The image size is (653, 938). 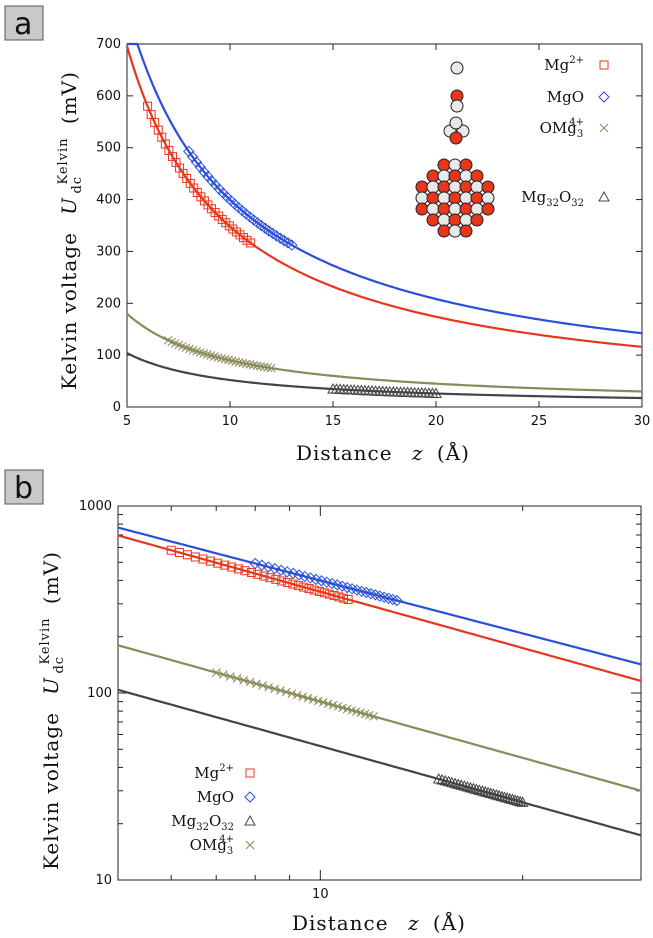 What do you see at coordinates (23, 488) in the screenshot?
I see `panel-b-letter: b` at bounding box center [23, 488].